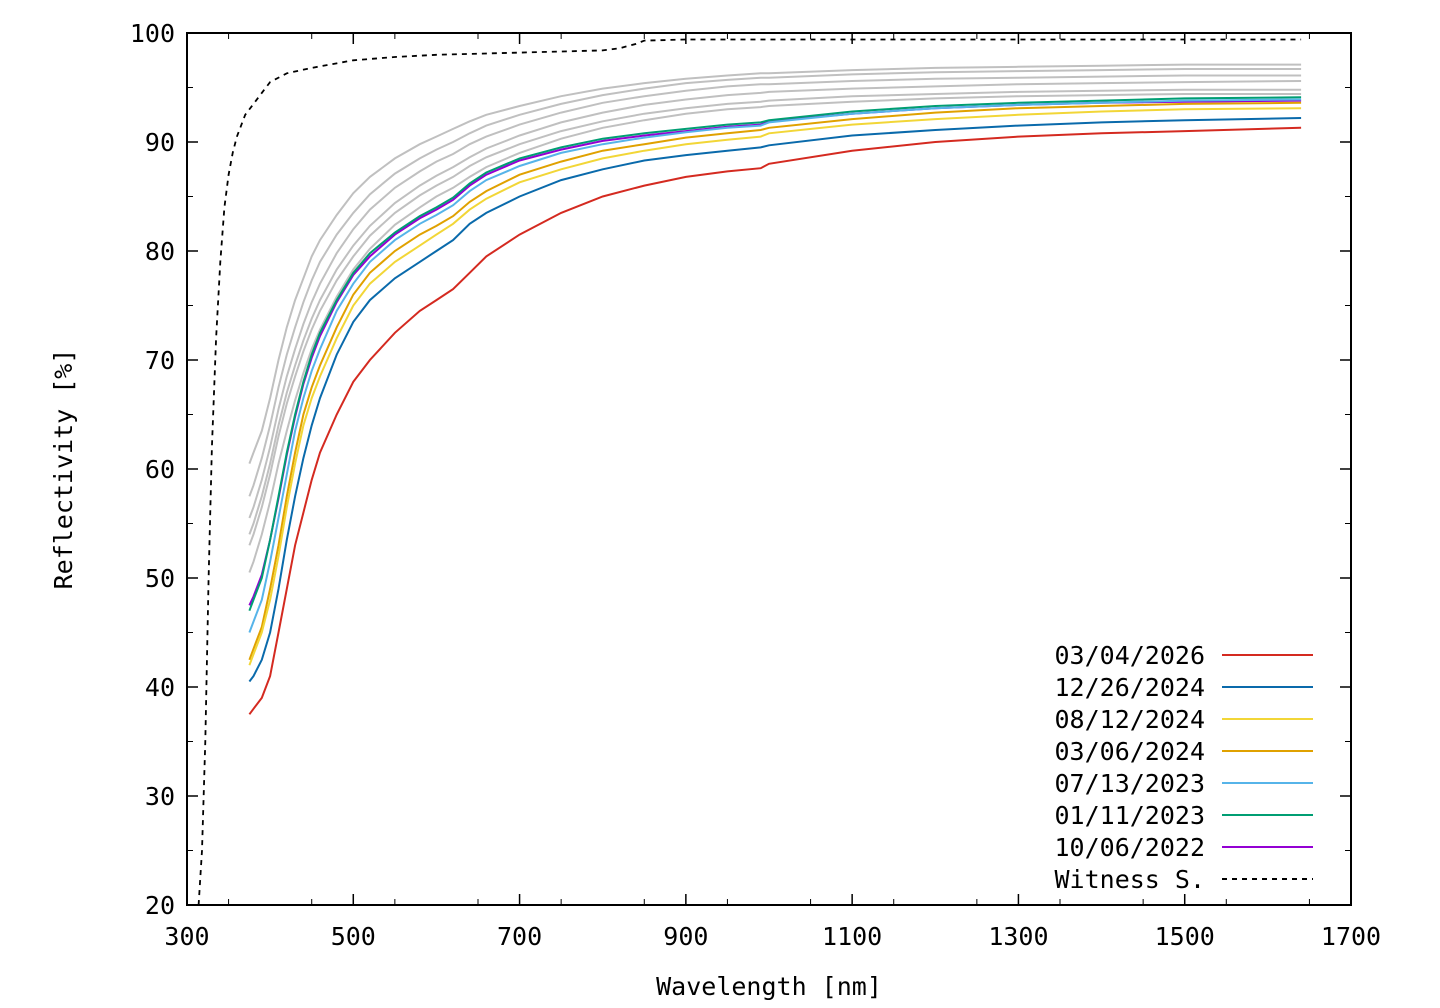 The image size is (1440, 1008). I want to click on y-tick-label: 70, so click(160, 360).